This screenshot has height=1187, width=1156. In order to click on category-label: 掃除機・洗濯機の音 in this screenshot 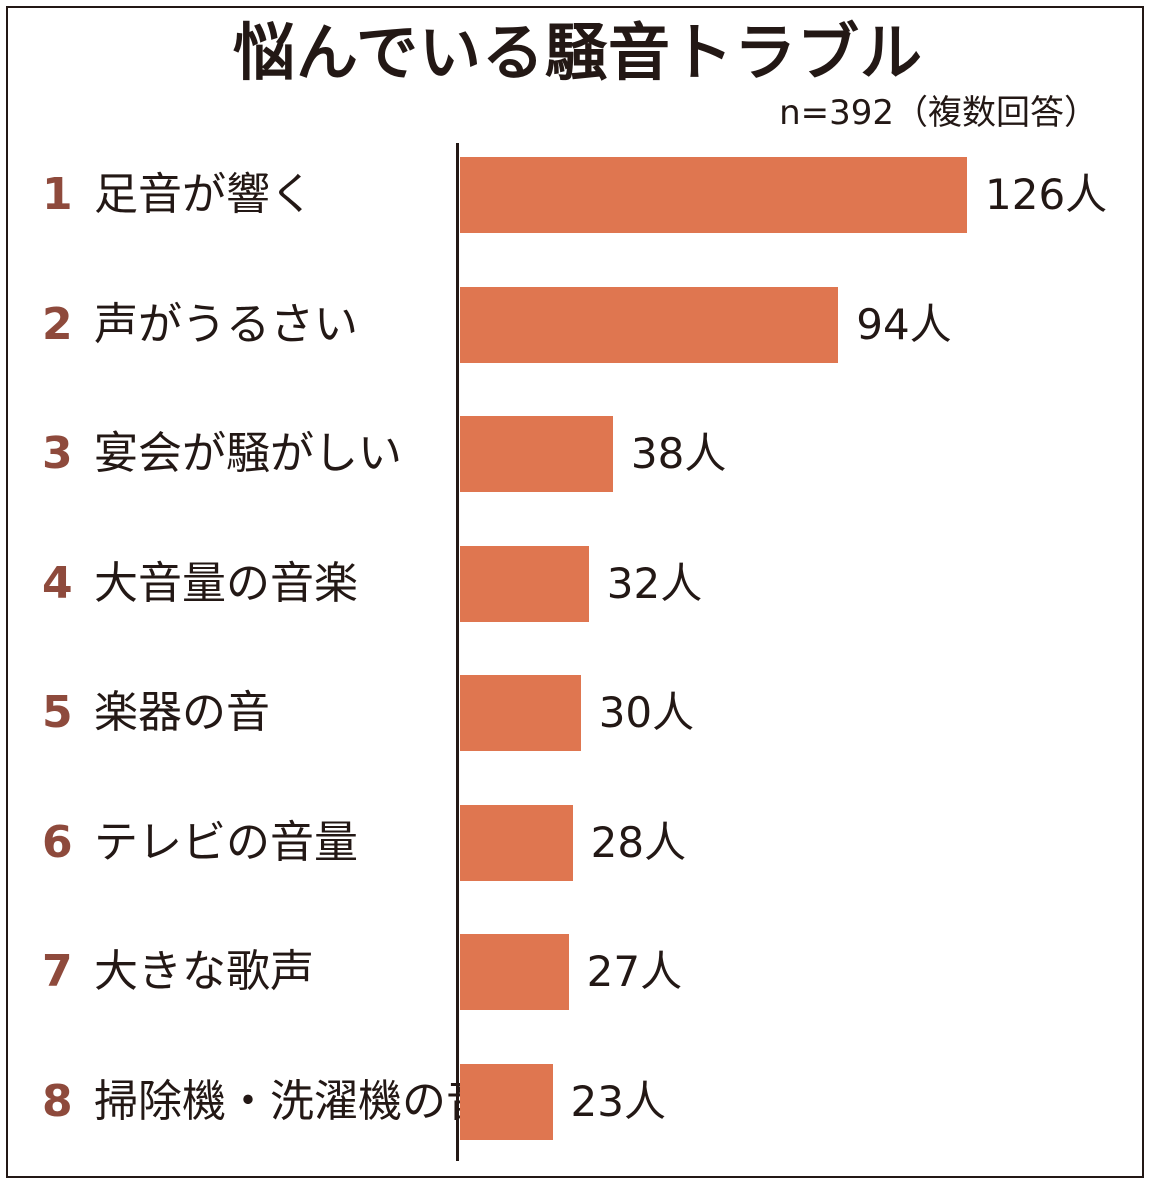, I will do `click(292, 1101)`.